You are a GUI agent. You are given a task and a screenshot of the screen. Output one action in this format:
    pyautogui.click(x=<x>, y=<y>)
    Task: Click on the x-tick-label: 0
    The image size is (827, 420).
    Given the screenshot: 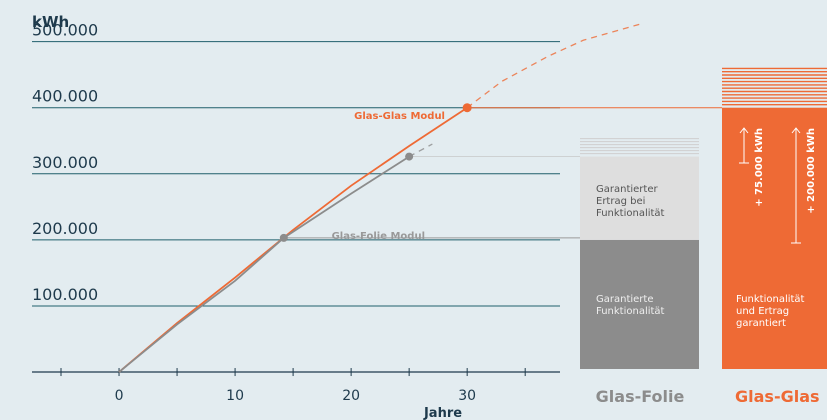 What is the action you would take?
    pyautogui.click(x=119, y=396)
    